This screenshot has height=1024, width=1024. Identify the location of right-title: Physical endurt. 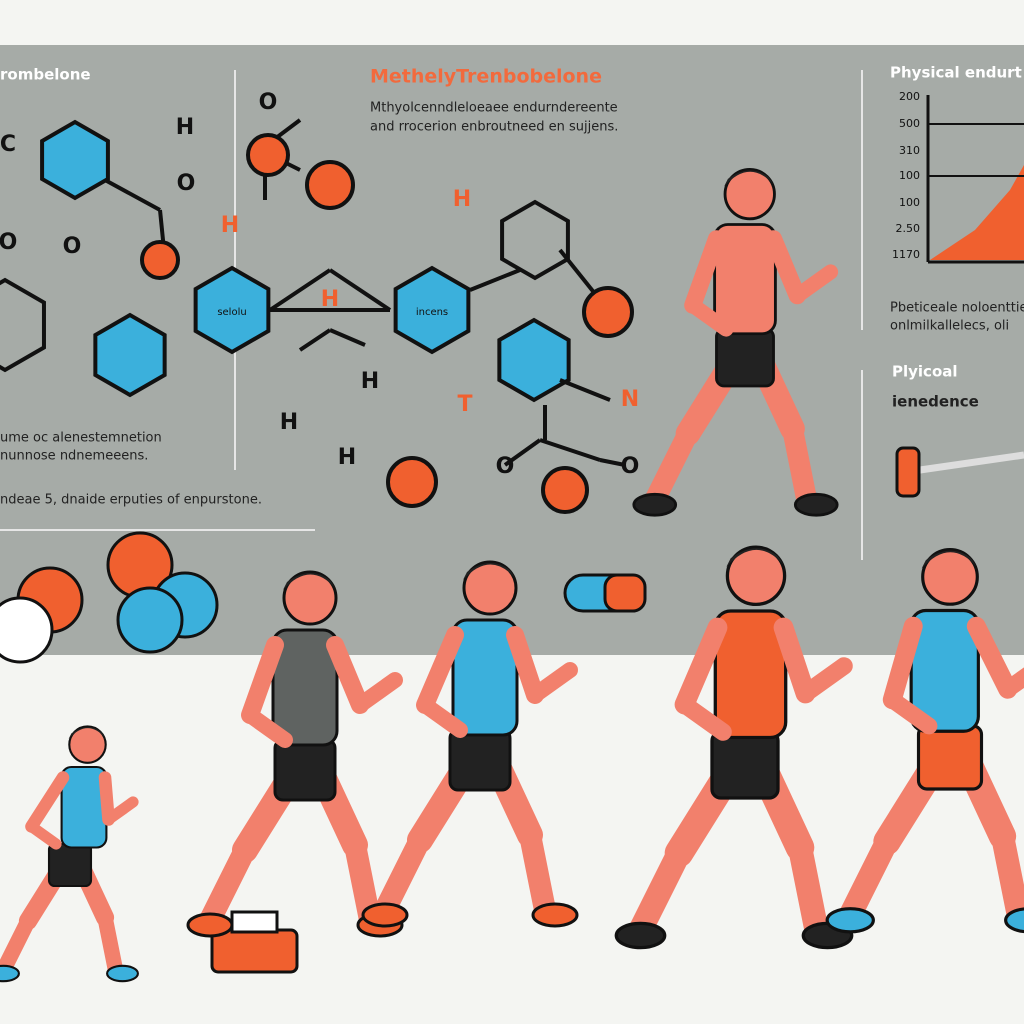
(956, 73).